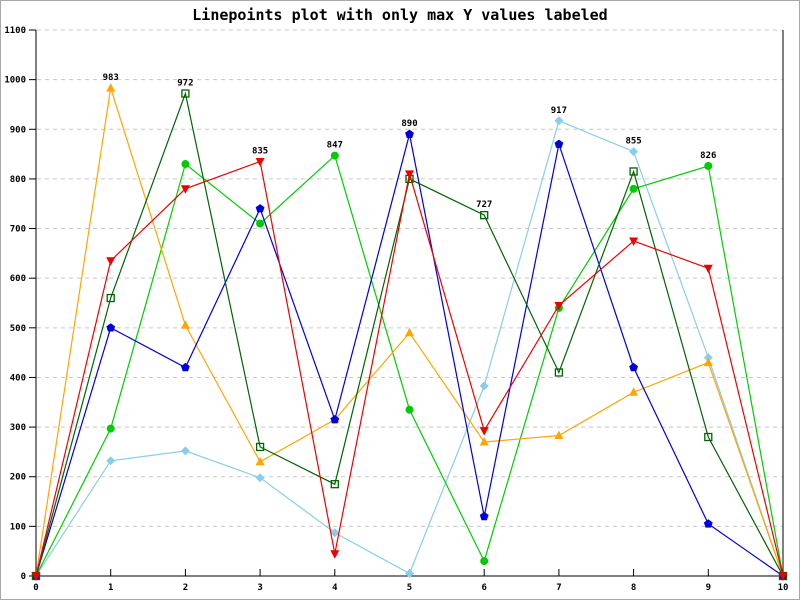 Image resolution: width=800 pixels, height=600 pixels. I want to click on x-tick-label: 4, so click(335, 588).